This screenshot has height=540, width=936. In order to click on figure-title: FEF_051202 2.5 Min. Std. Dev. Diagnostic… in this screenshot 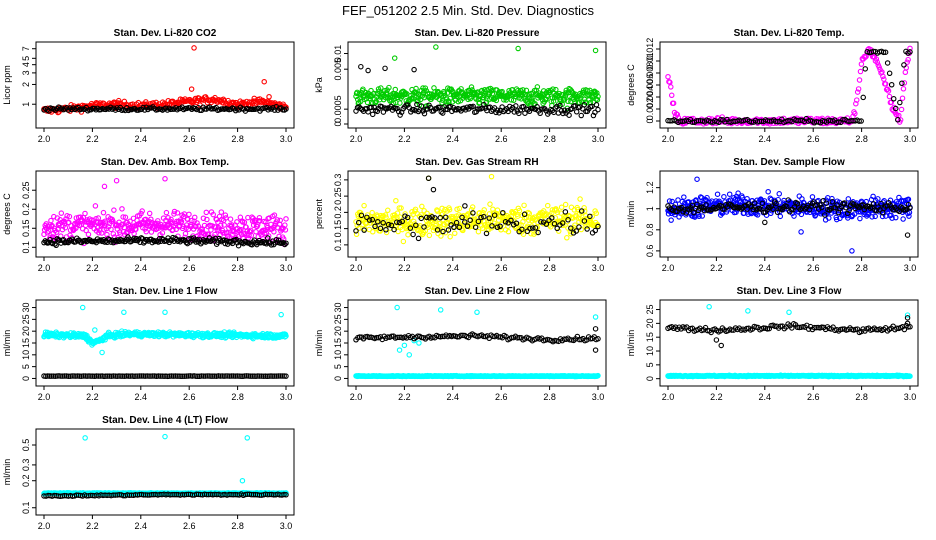, I will do `click(468, 10)`.